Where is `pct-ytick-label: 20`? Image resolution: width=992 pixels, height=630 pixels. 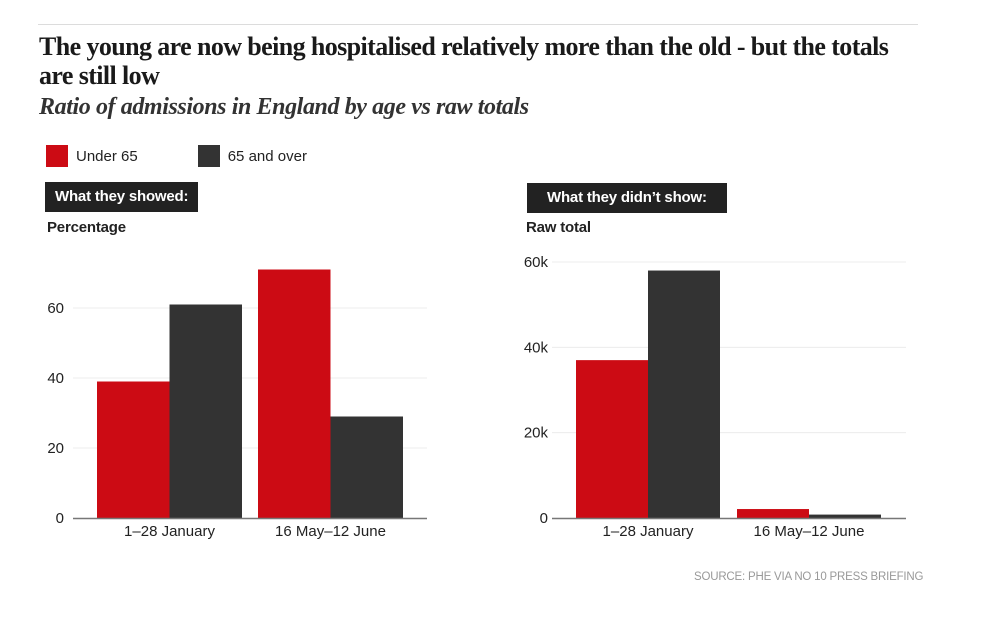 pct-ytick-label: 20 is located at coordinates (55, 448).